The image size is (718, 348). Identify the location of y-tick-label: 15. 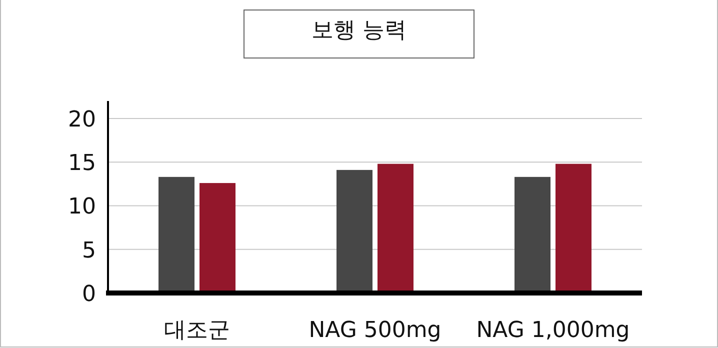
(82, 163).